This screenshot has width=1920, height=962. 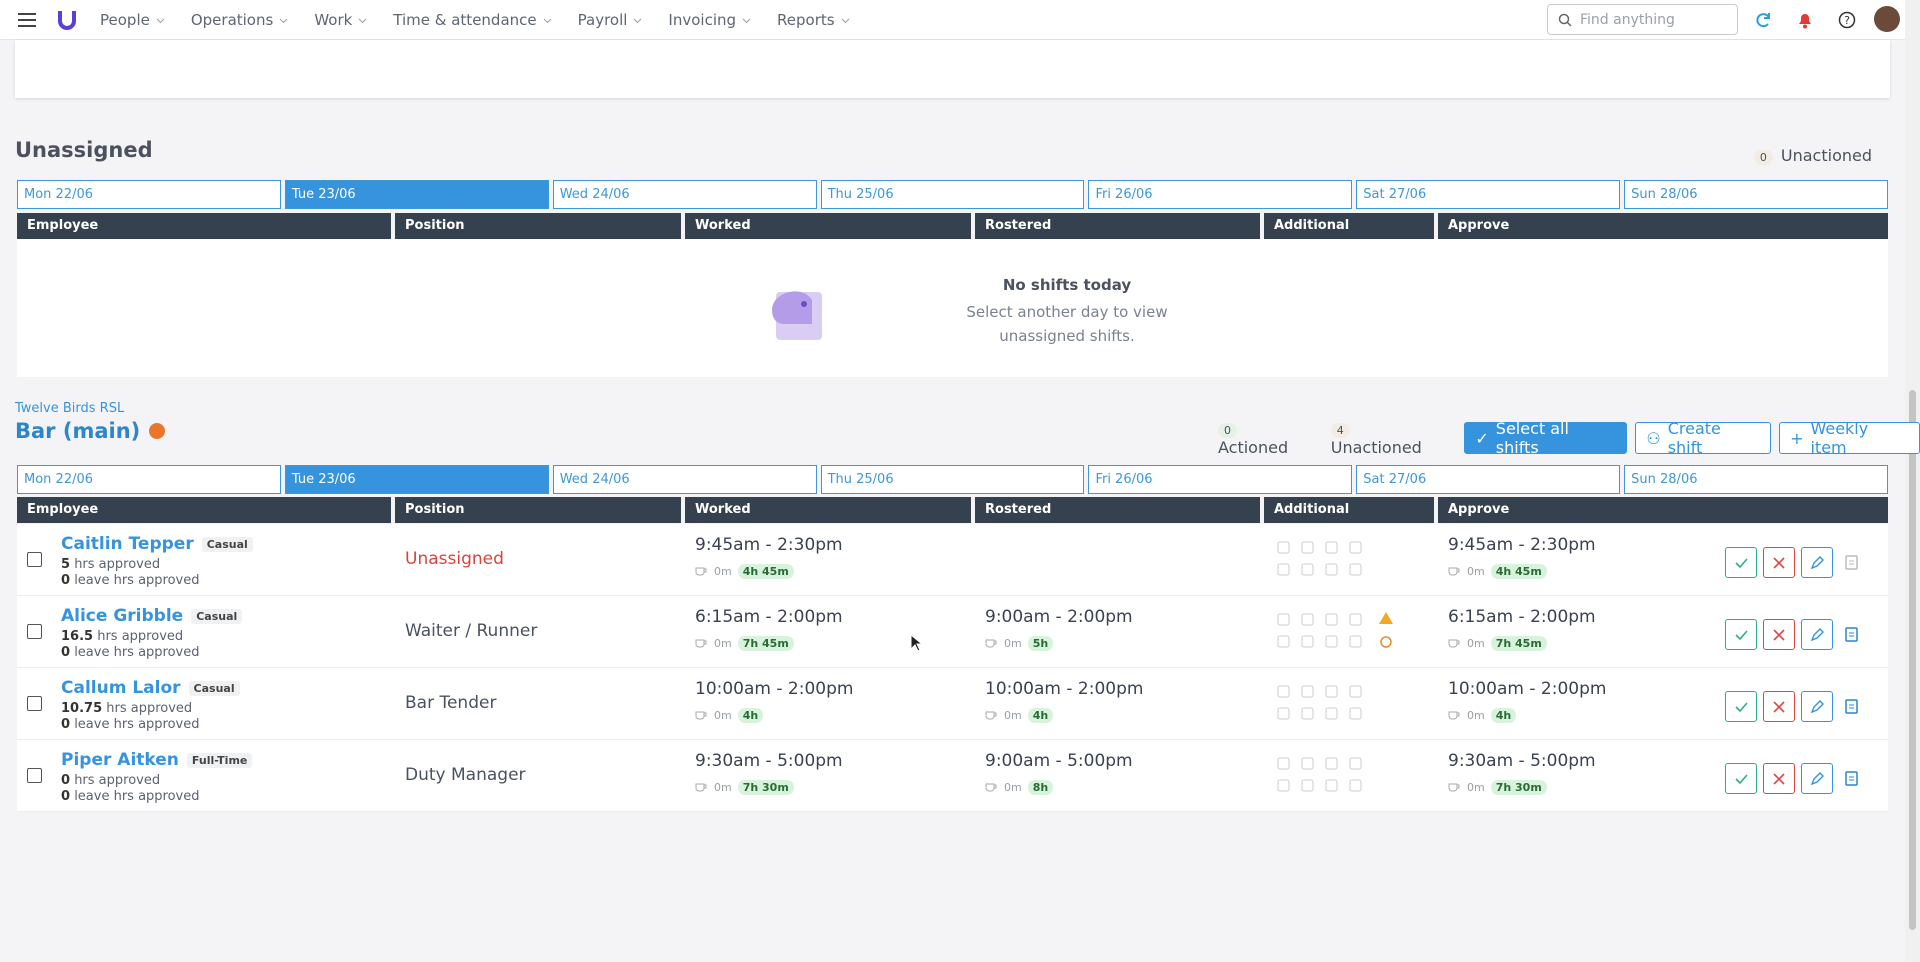 What do you see at coordinates (1694, 438) in the screenshot?
I see `button-label: Create shift` at bounding box center [1694, 438].